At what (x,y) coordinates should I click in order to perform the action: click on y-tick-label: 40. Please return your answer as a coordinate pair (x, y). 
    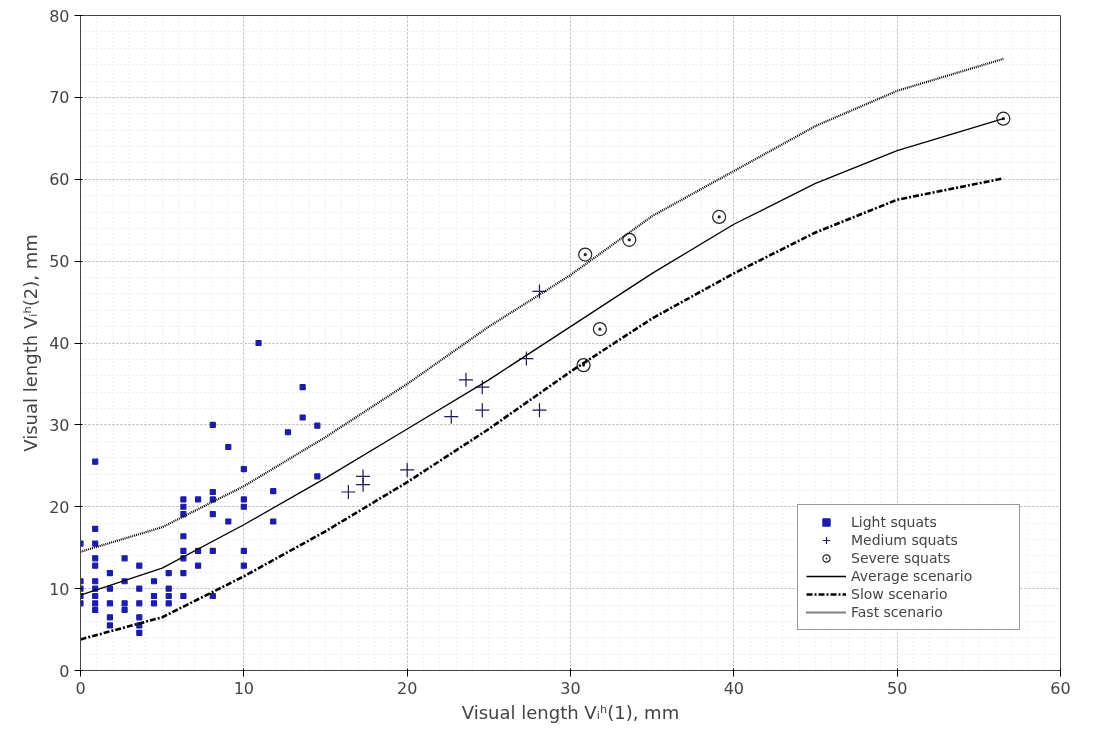
    Looking at the image, I should click on (59, 343).